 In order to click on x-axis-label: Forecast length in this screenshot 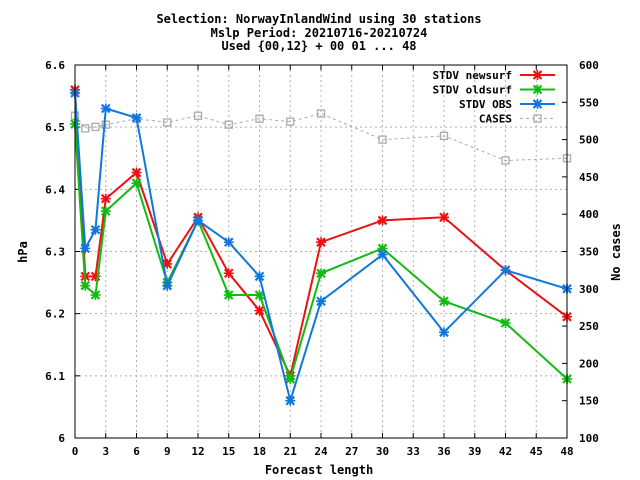, I will do `click(319, 470)`.